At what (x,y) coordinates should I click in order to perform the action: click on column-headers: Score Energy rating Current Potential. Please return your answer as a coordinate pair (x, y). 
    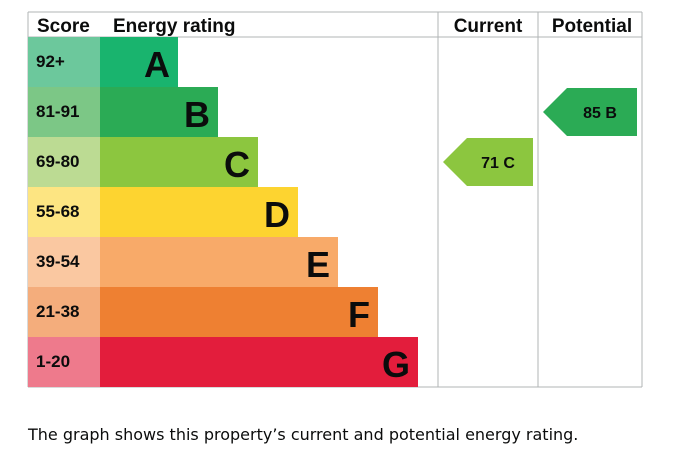
    Looking at the image, I should click on (334, 26).